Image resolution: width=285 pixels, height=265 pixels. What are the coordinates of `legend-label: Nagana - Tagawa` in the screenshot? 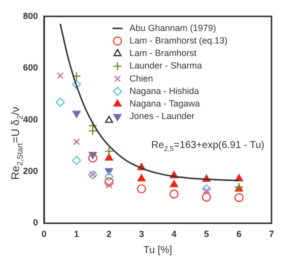 It's located at (164, 103).